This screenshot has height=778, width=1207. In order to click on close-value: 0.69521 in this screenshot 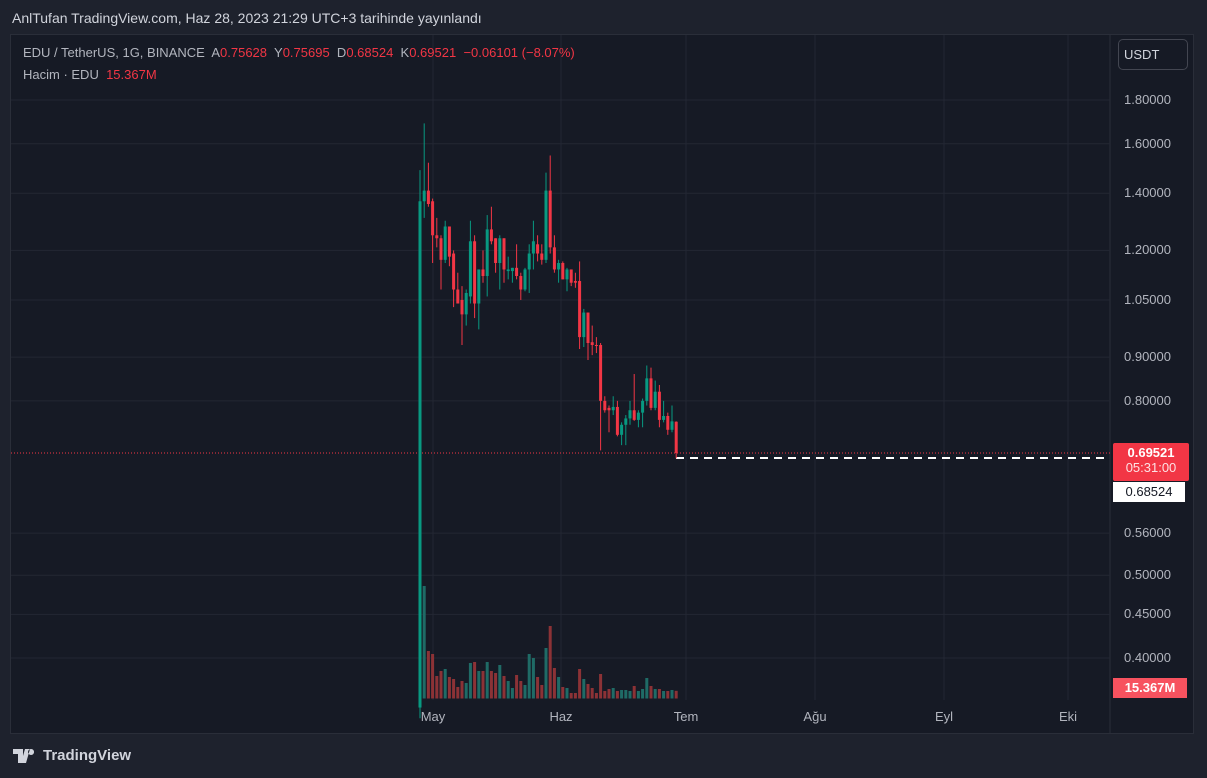, I will do `click(433, 52)`.